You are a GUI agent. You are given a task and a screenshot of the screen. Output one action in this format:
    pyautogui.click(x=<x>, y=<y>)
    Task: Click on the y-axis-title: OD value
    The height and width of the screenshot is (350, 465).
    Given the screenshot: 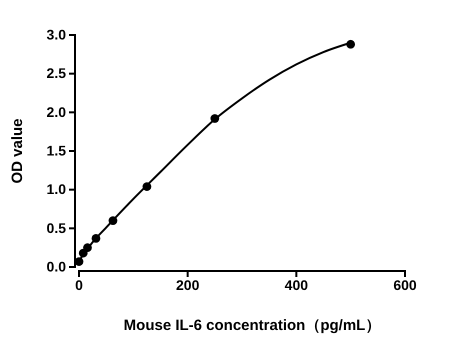 What is the action you would take?
    pyautogui.click(x=17, y=151)
    